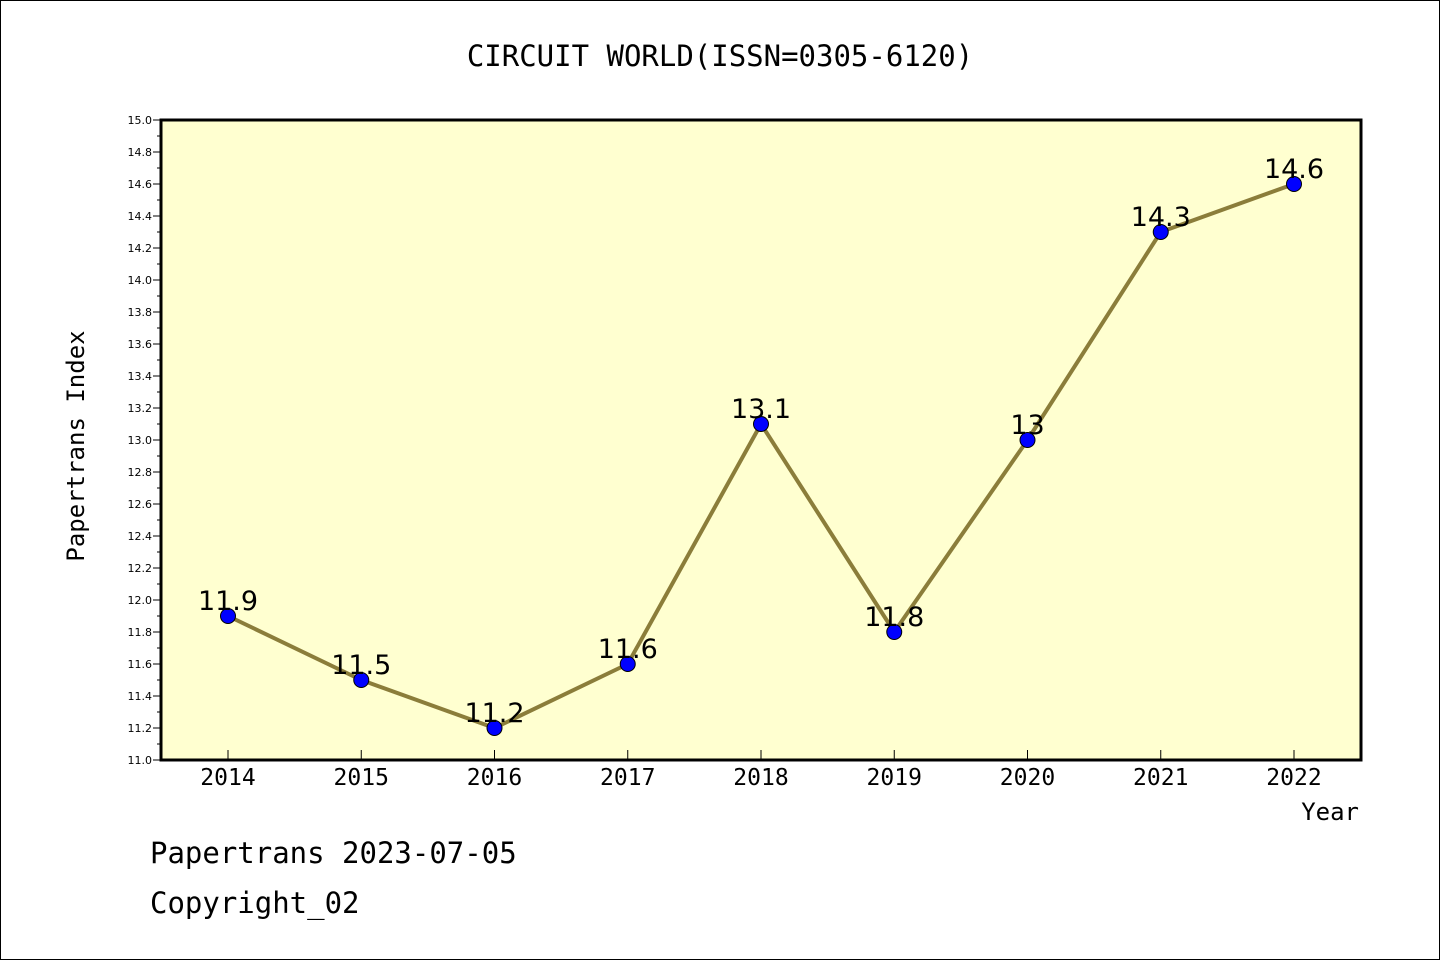 The width and height of the screenshot is (1440, 960). What do you see at coordinates (140, 280) in the screenshot?
I see `y-tick-label: 14.0` at bounding box center [140, 280].